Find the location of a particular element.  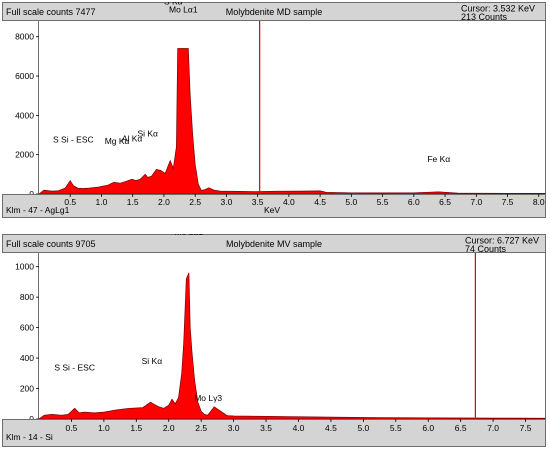

cursor-counts: 213 Counts is located at coordinates (484, 17).